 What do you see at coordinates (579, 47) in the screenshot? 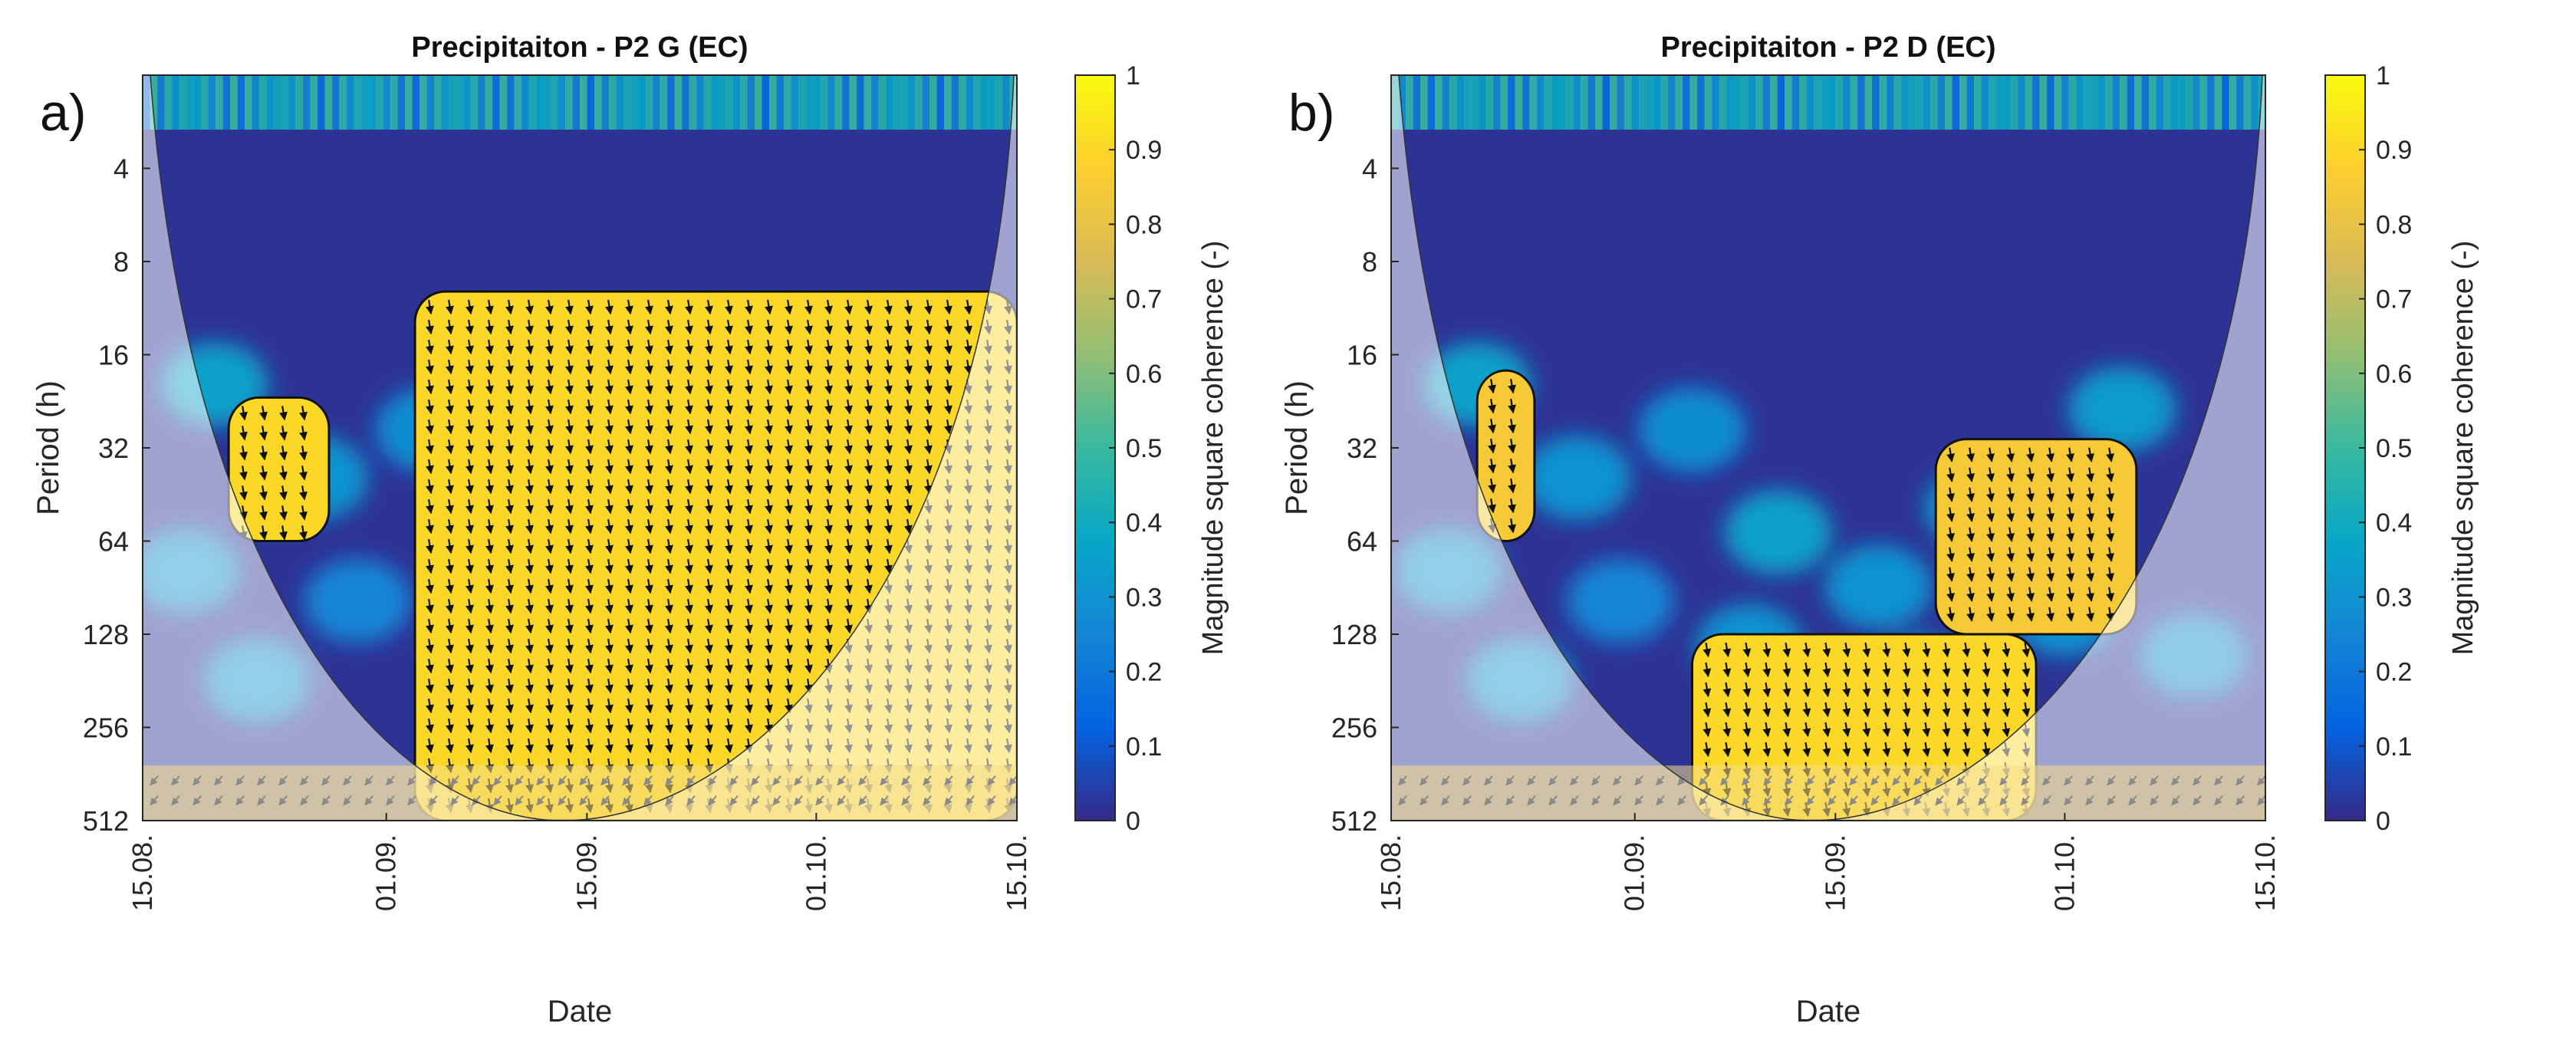
I see `chart-title: Precipitaiton - P2 G (EC)` at bounding box center [579, 47].